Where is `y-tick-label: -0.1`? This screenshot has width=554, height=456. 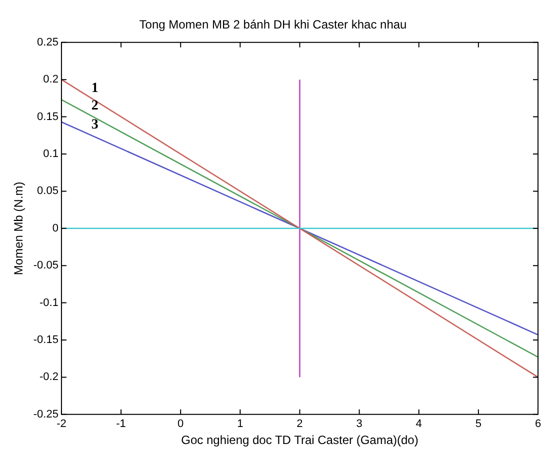
y-tick-label: -0.1 is located at coordinates (49, 302).